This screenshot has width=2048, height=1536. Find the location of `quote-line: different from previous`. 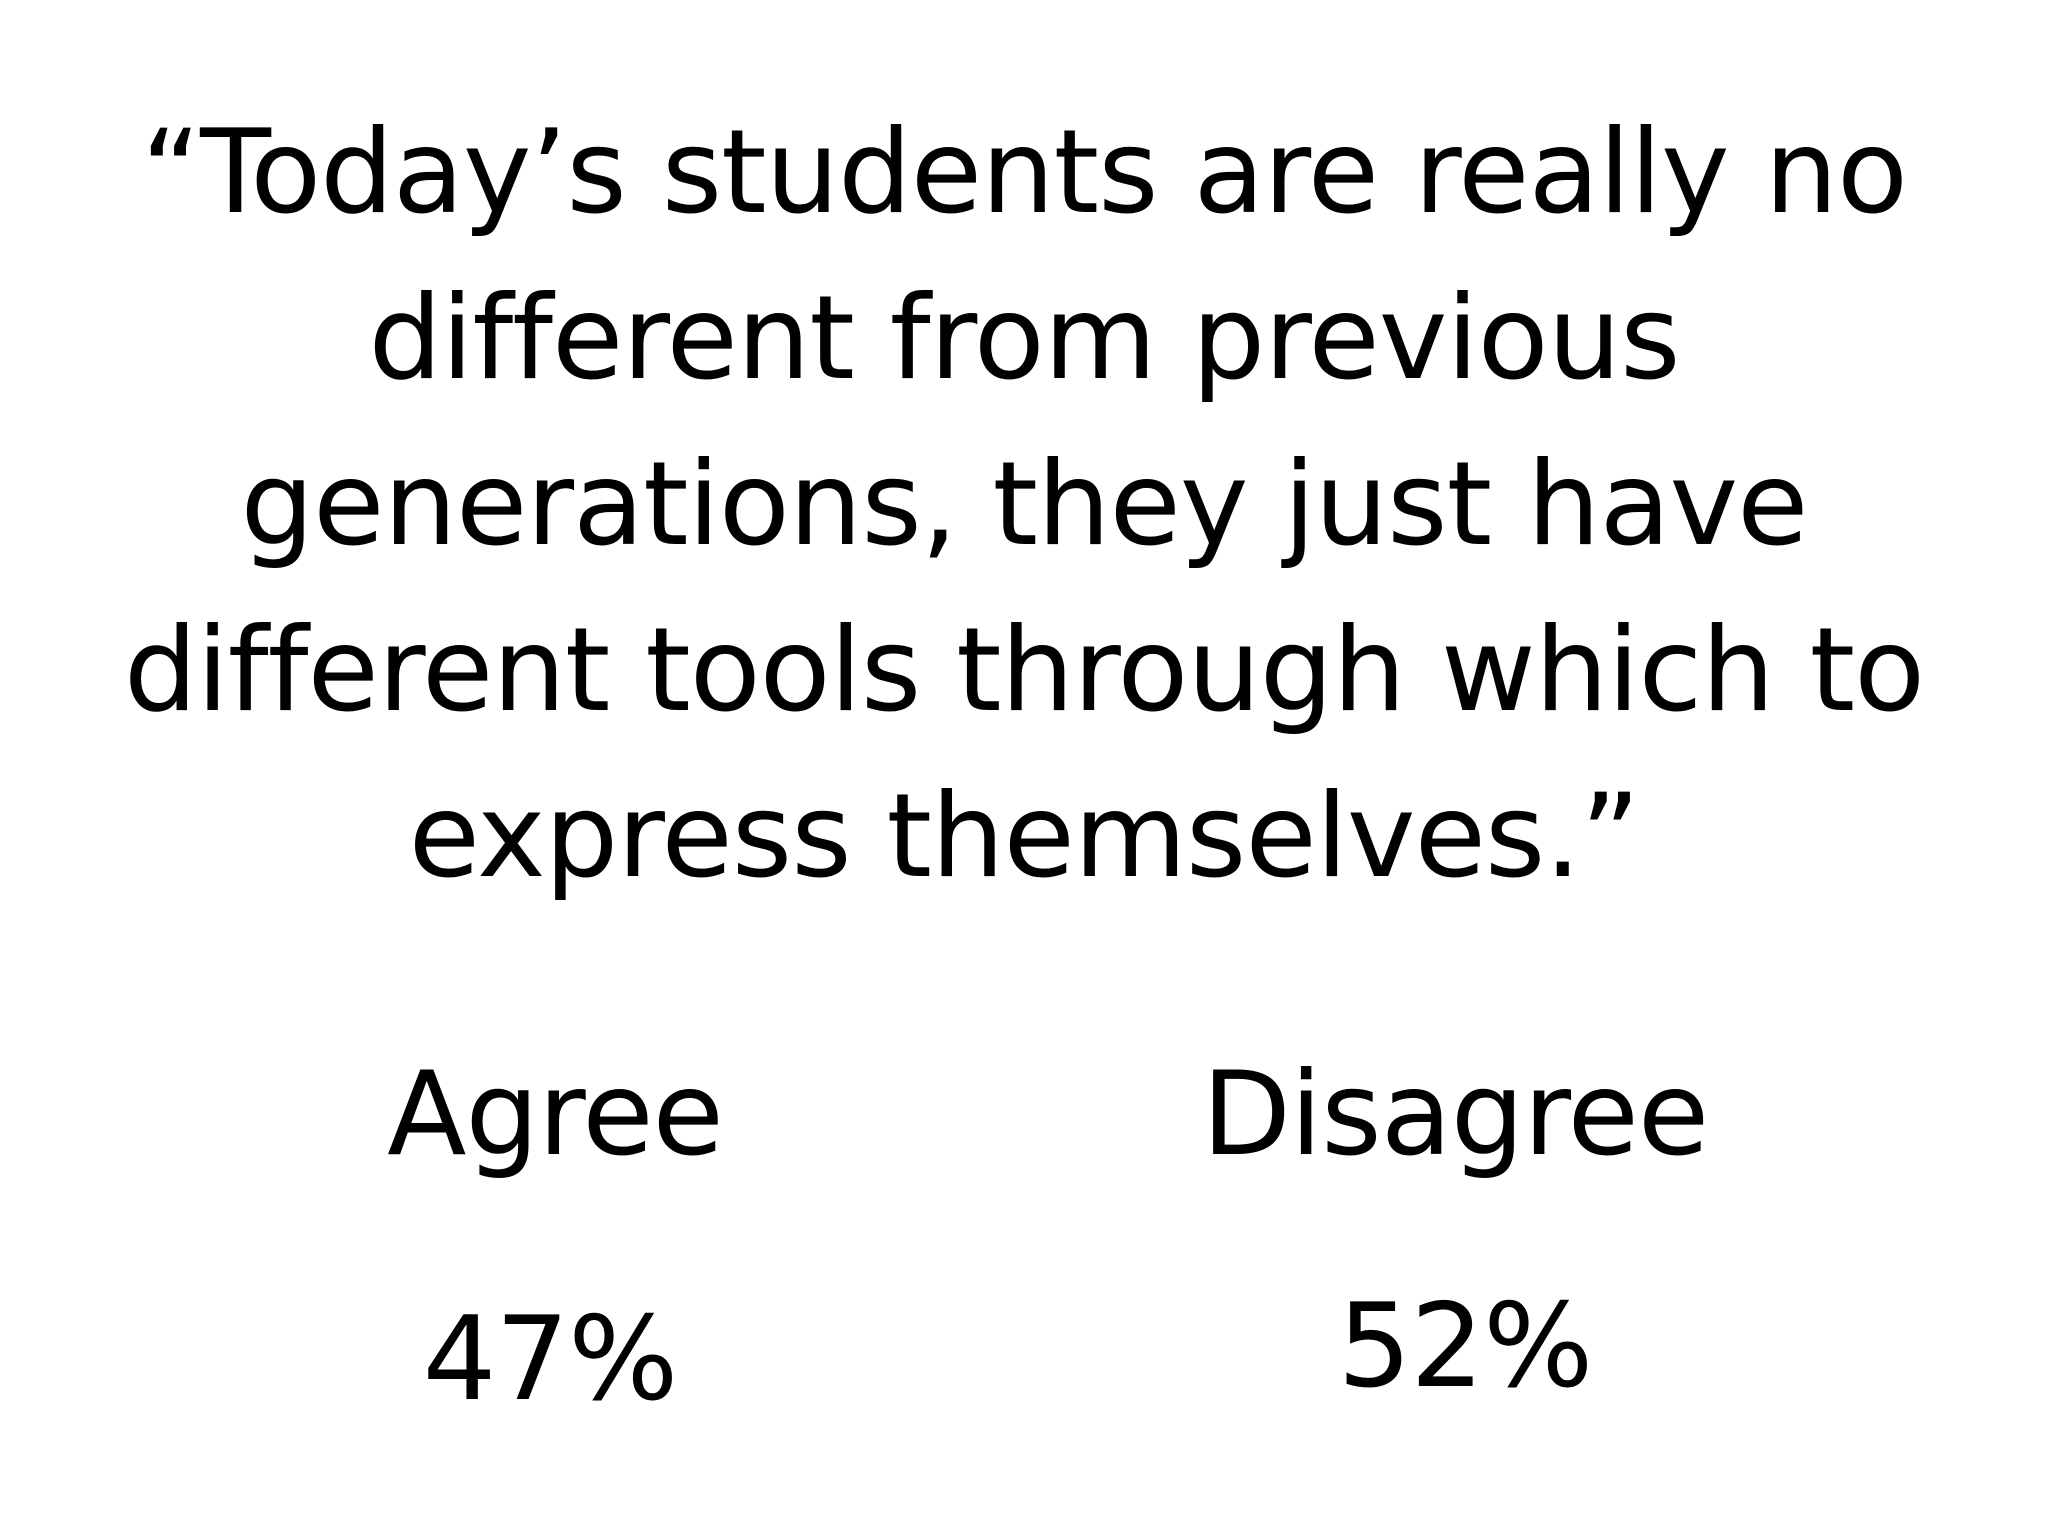

quote-line: different from previous is located at coordinates (1024, 338).